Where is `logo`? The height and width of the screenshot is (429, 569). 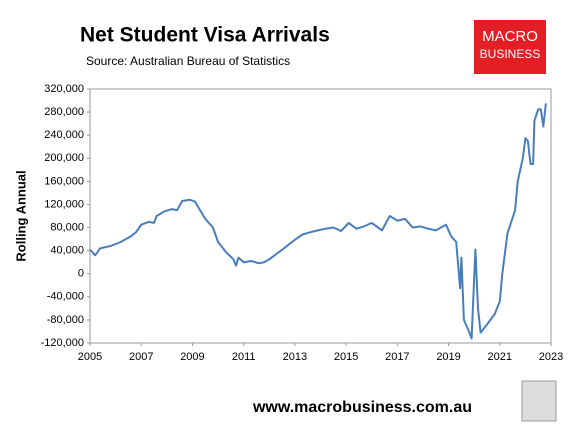
logo is located at coordinates (510, 47).